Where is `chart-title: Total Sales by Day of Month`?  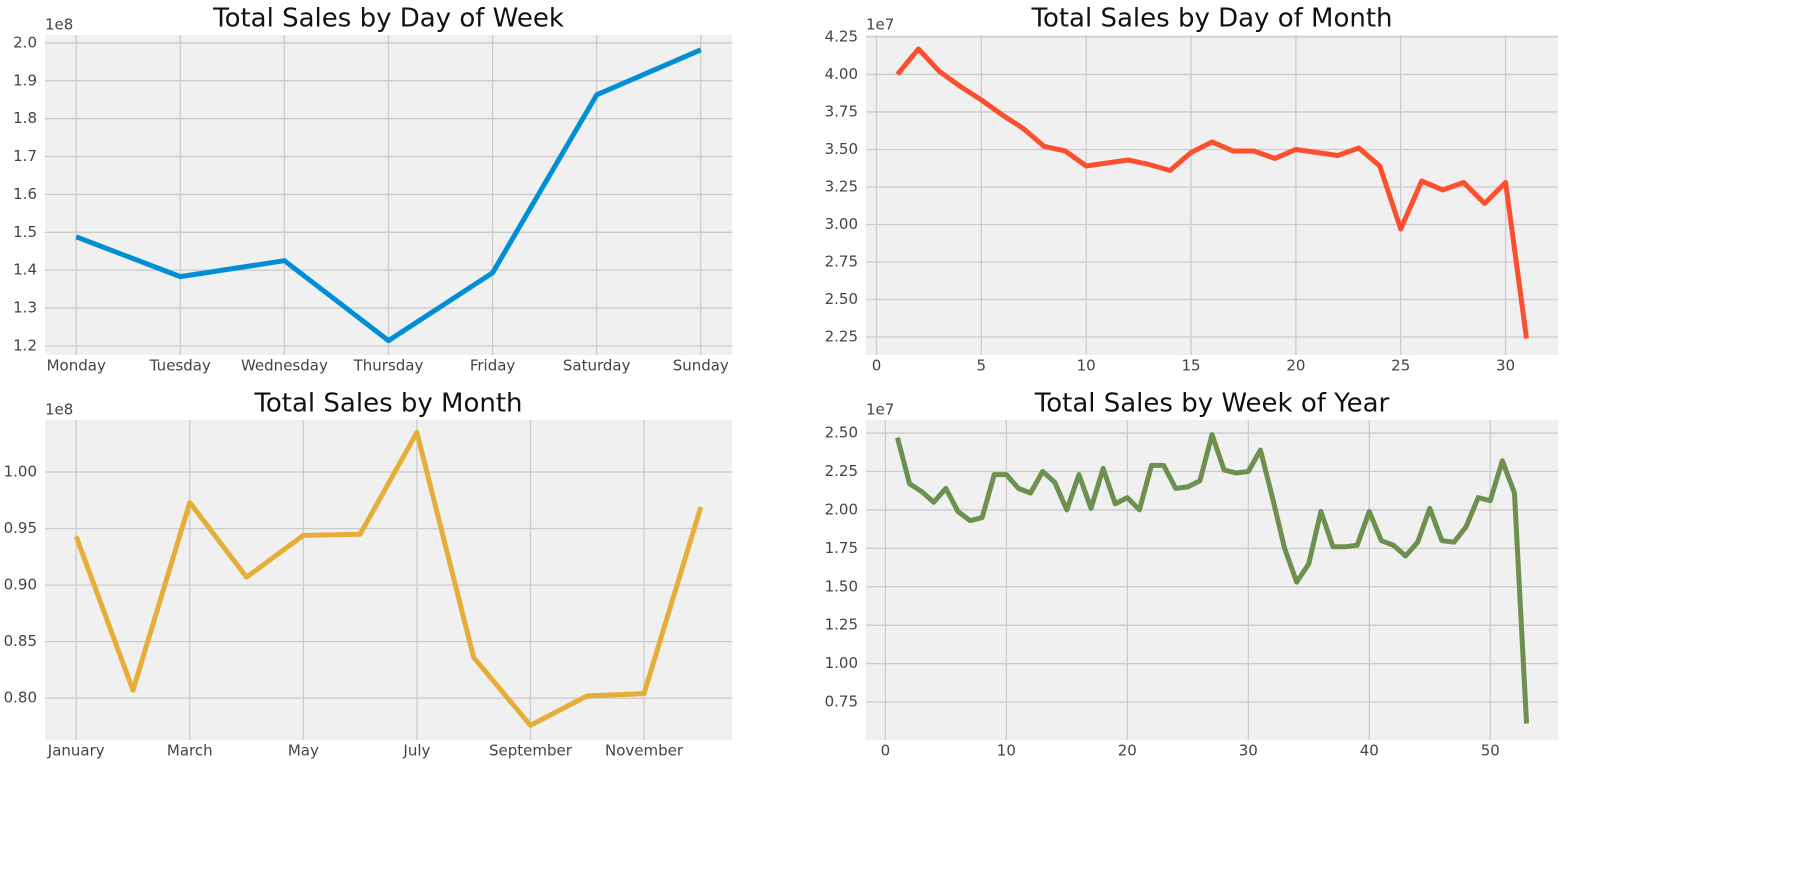 chart-title: Total Sales by Day of Month is located at coordinates (1211, 19).